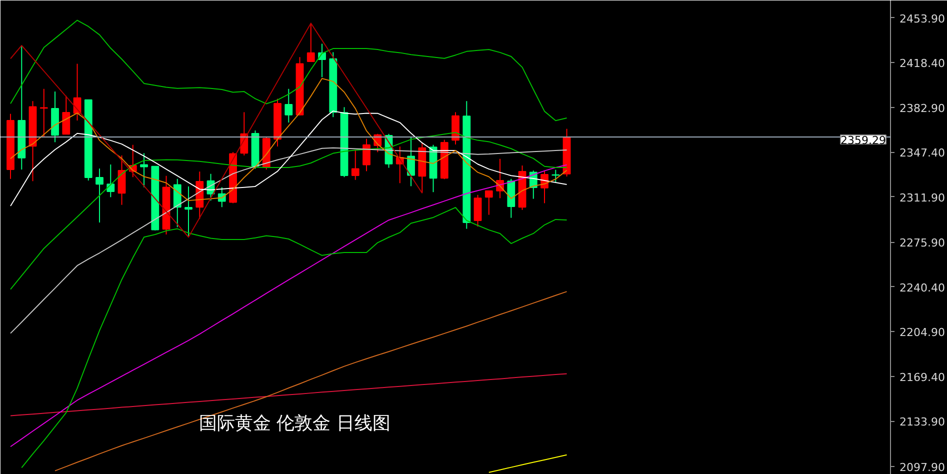 This screenshot has width=947, height=474. What do you see at coordinates (863, 141) in the screenshot?
I see `ref-line-label: 2359.29` at bounding box center [863, 141].